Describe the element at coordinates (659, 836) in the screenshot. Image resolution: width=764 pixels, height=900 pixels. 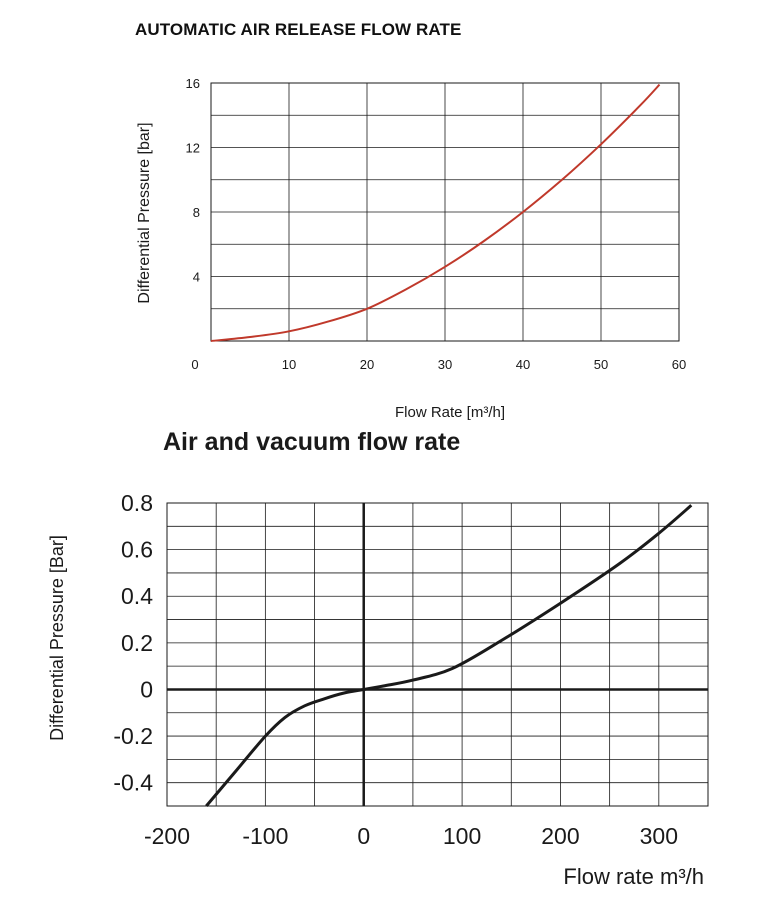
I see `chart2-x-tick-label: 300` at that location.